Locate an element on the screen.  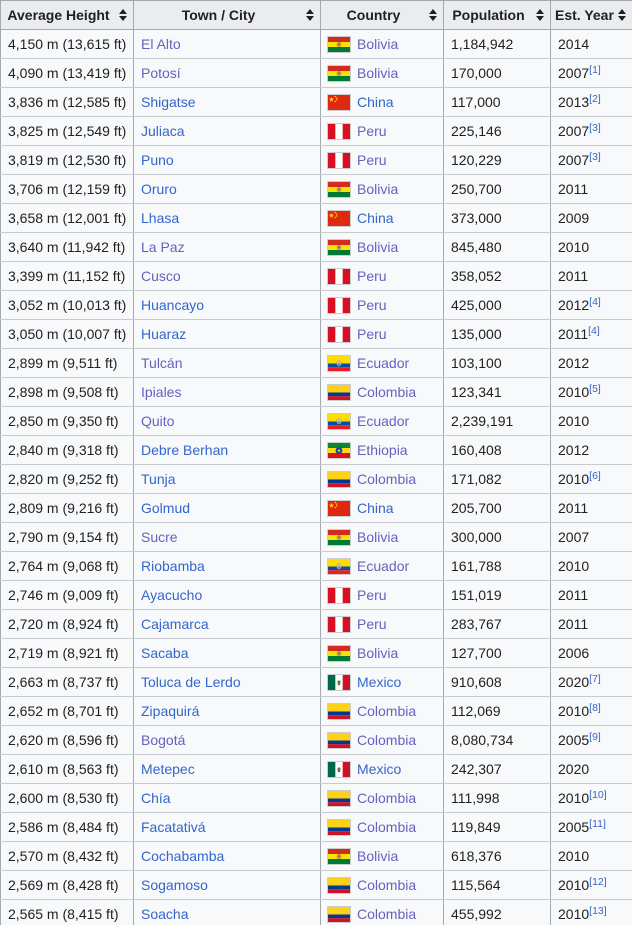
height-cell: 2,620 m (8,596 ft) is located at coordinates (67, 740).